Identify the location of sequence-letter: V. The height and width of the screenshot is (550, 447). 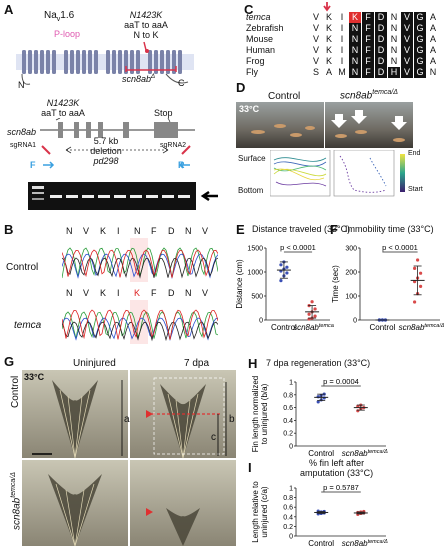
(86, 293).